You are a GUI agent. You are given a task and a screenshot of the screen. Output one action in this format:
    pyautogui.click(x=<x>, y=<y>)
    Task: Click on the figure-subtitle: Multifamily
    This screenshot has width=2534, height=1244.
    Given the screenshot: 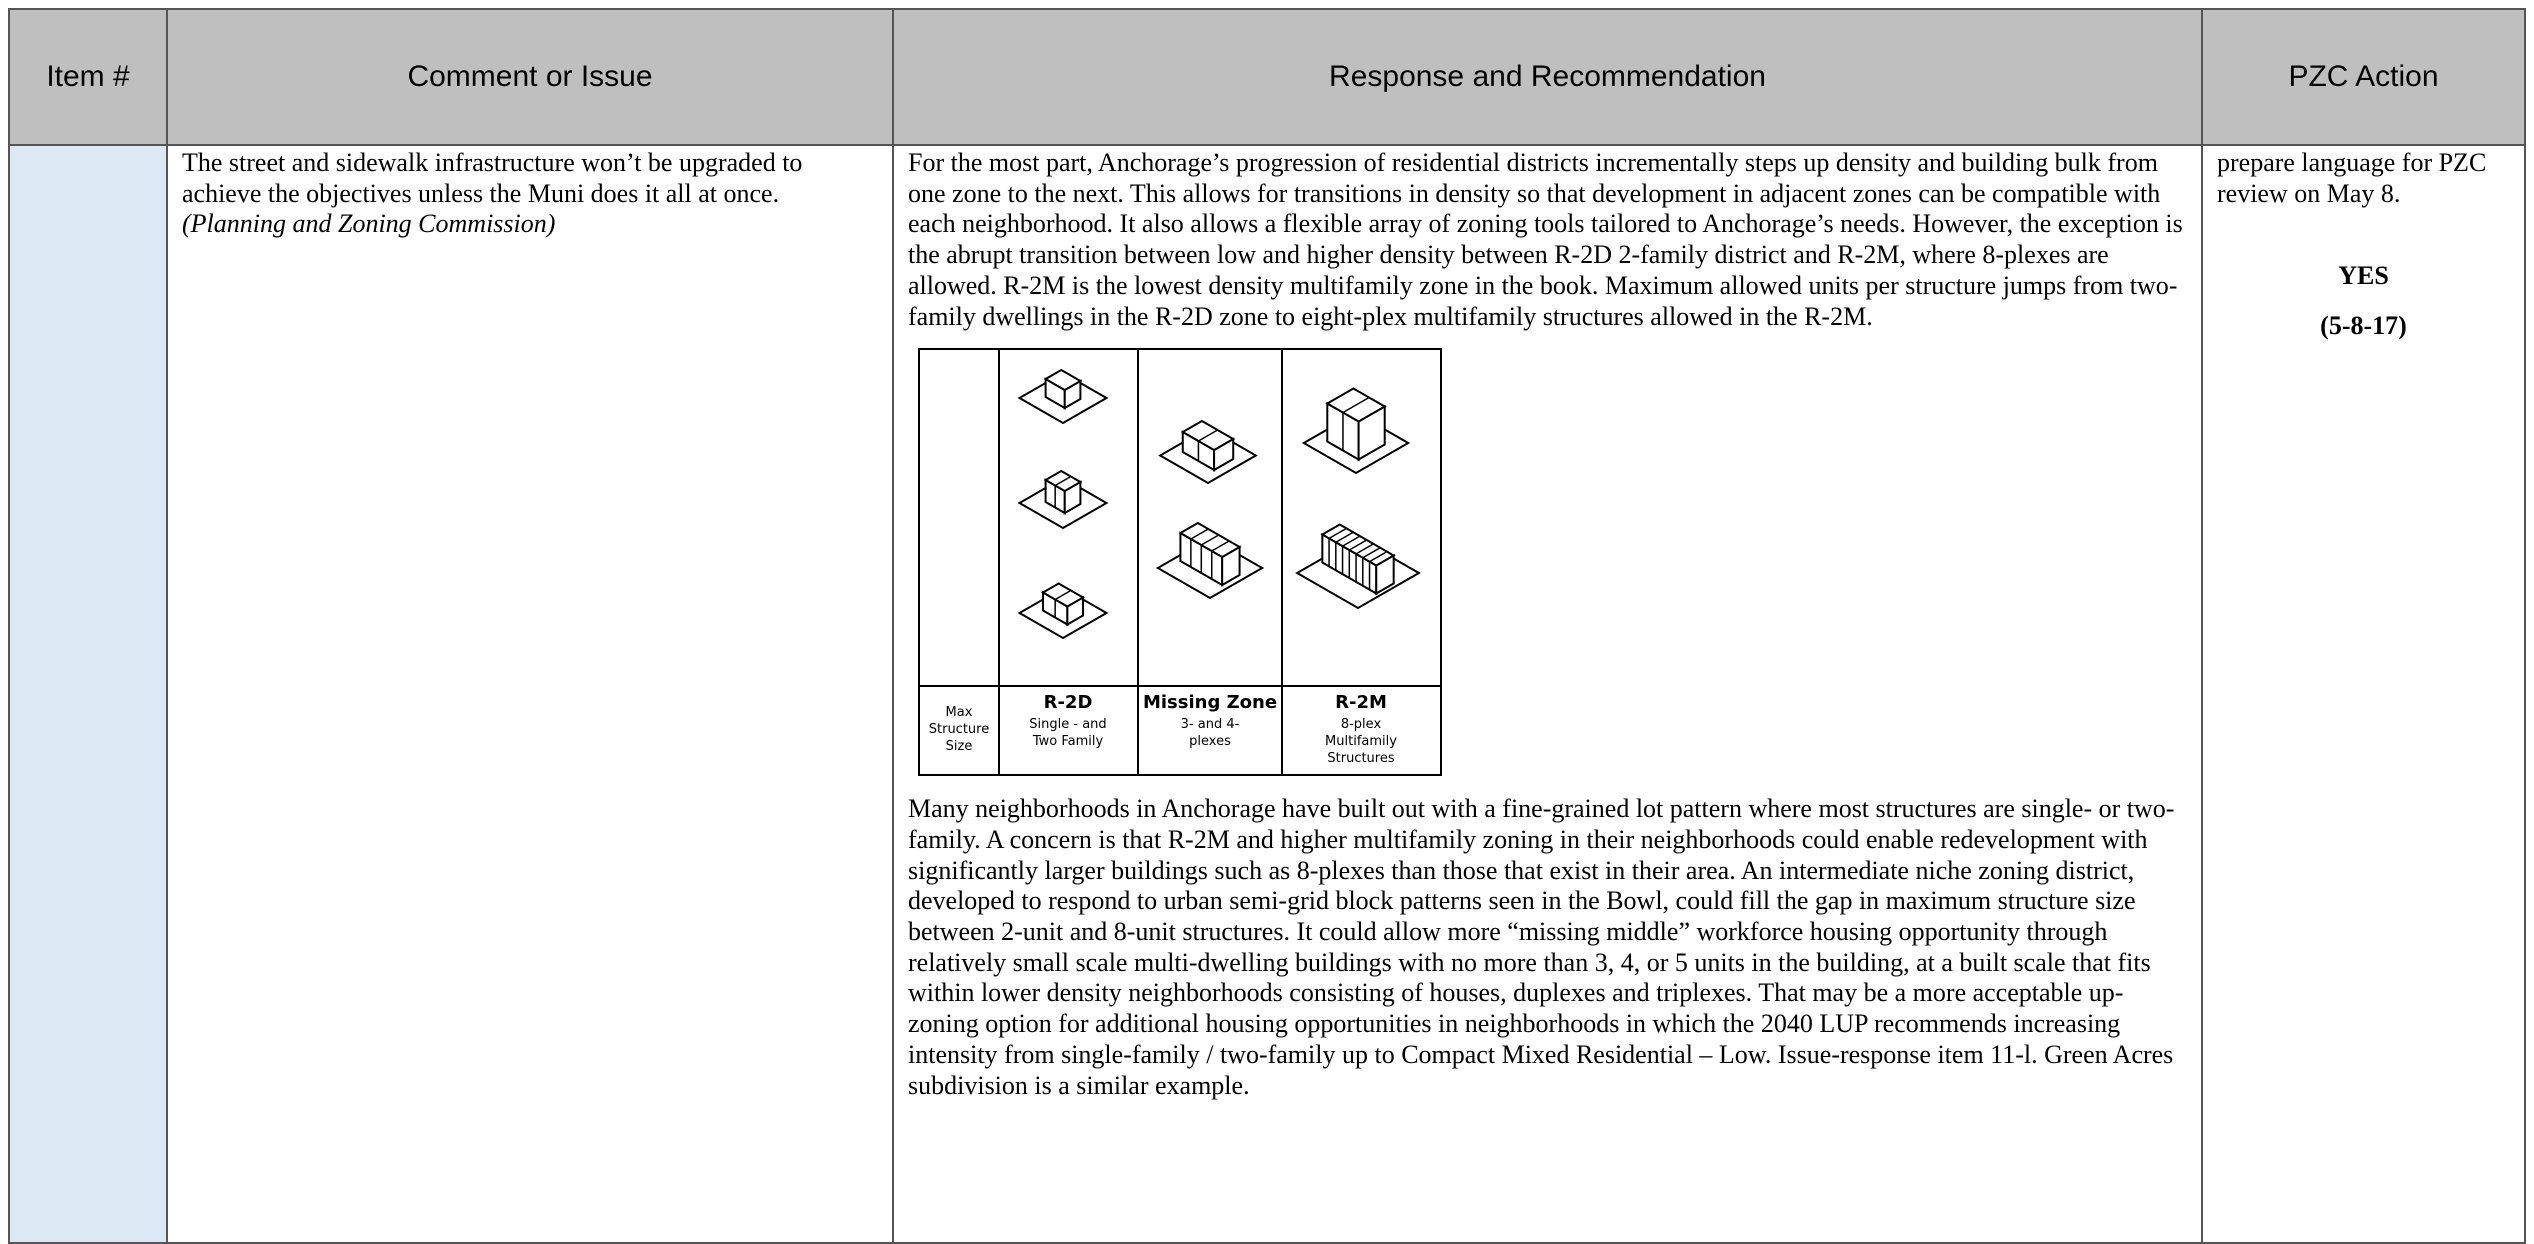 What is the action you would take?
    pyautogui.click(x=1361, y=741)
    